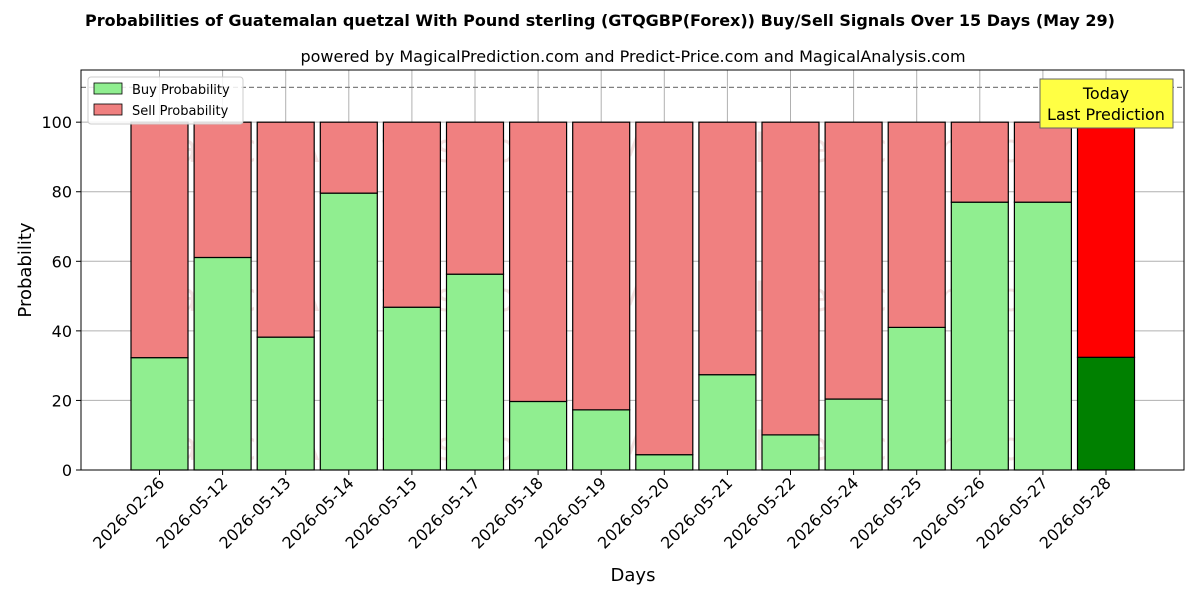 This screenshot has height=600, width=1200. What do you see at coordinates (62, 192) in the screenshot?
I see `y-tick-label: 80` at bounding box center [62, 192].